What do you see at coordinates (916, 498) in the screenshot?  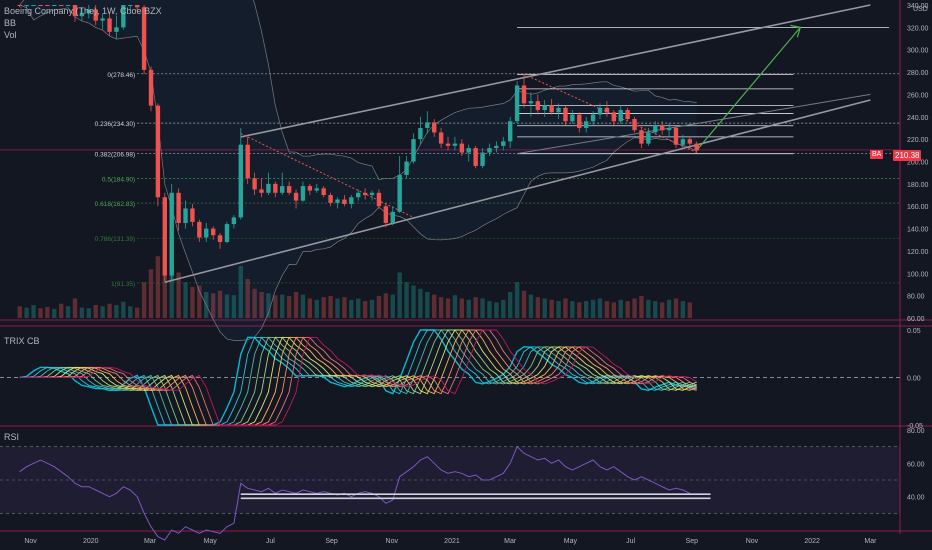 I see `rsi-tick-label: 40.00` at bounding box center [916, 498].